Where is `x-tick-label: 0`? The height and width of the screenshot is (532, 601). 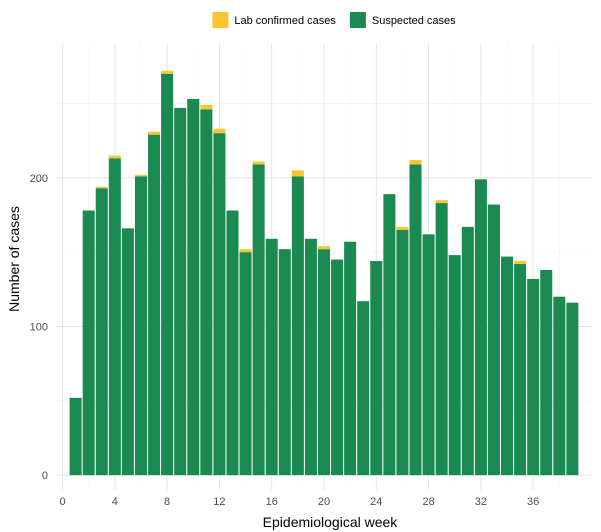 x-tick-label: 0 is located at coordinates (62, 502).